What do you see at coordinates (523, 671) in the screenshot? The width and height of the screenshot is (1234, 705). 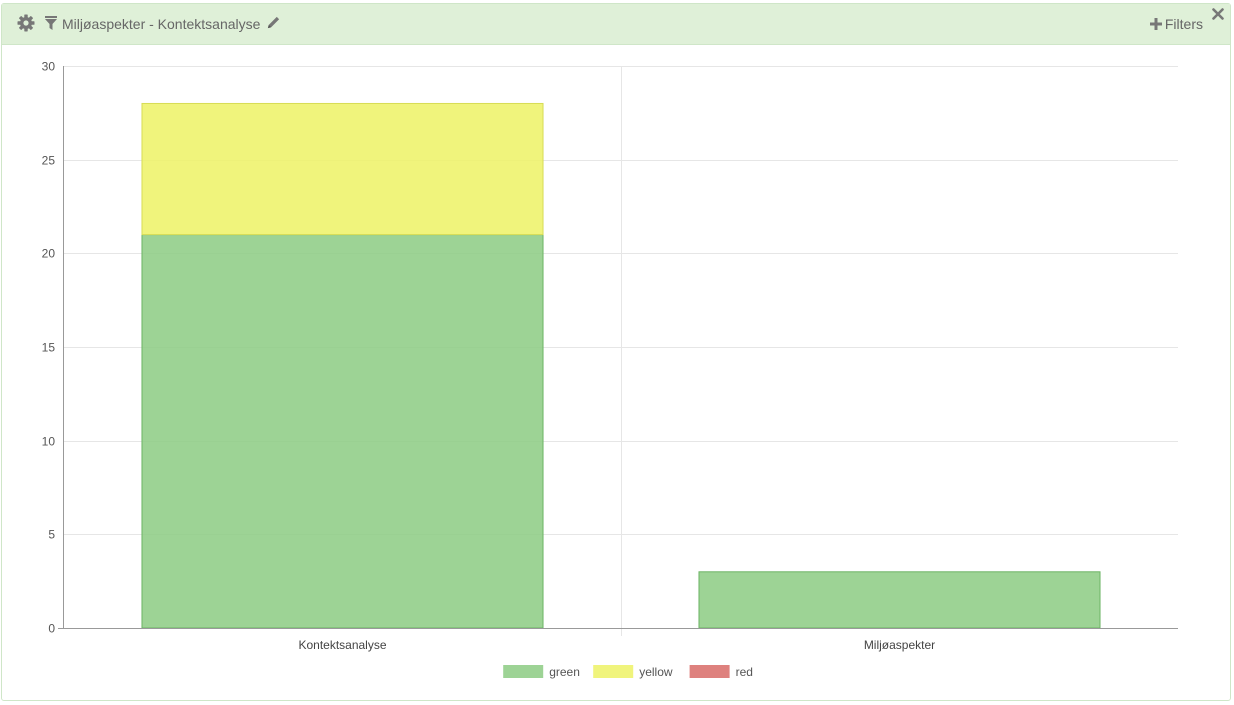 I see `legend-swatch-green` at bounding box center [523, 671].